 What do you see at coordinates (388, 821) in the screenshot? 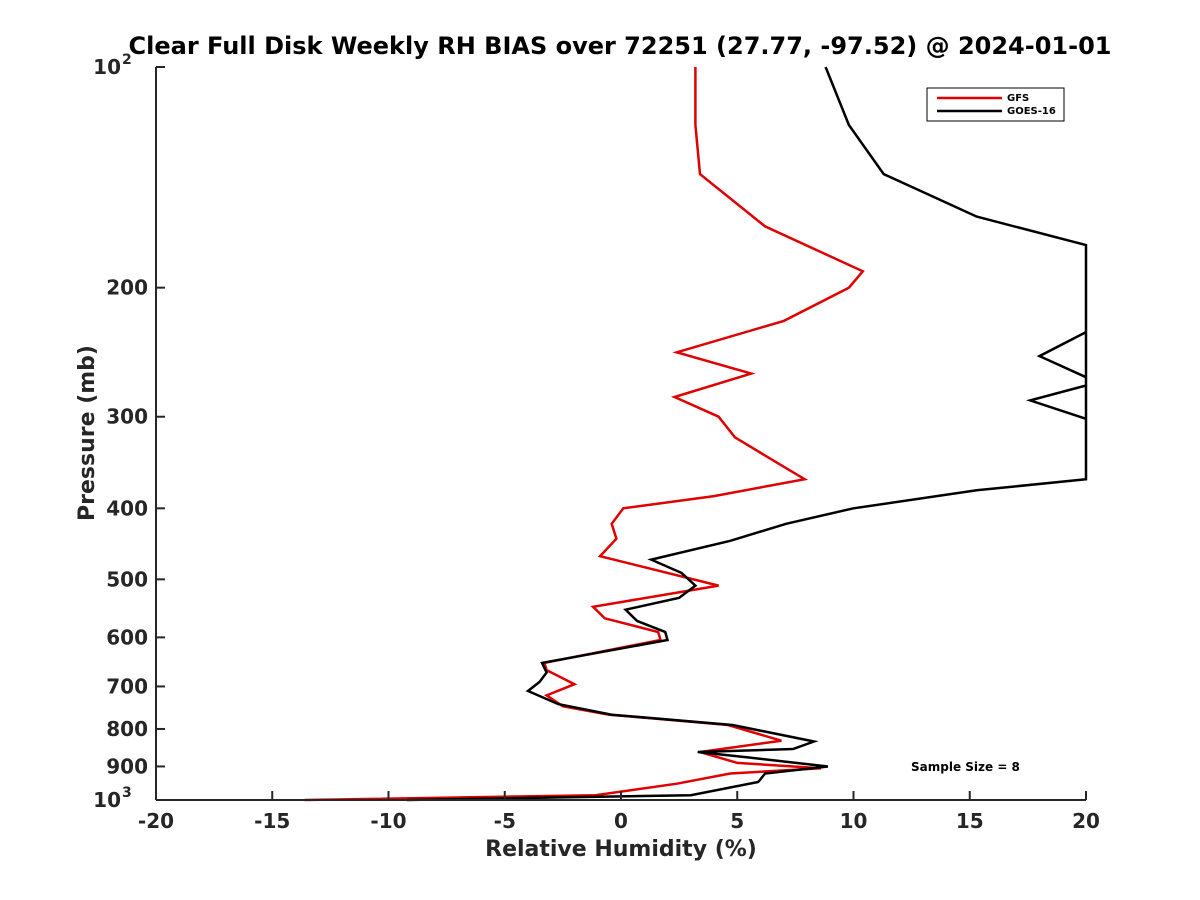
I see `x-tick-label: -10` at bounding box center [388, 821].